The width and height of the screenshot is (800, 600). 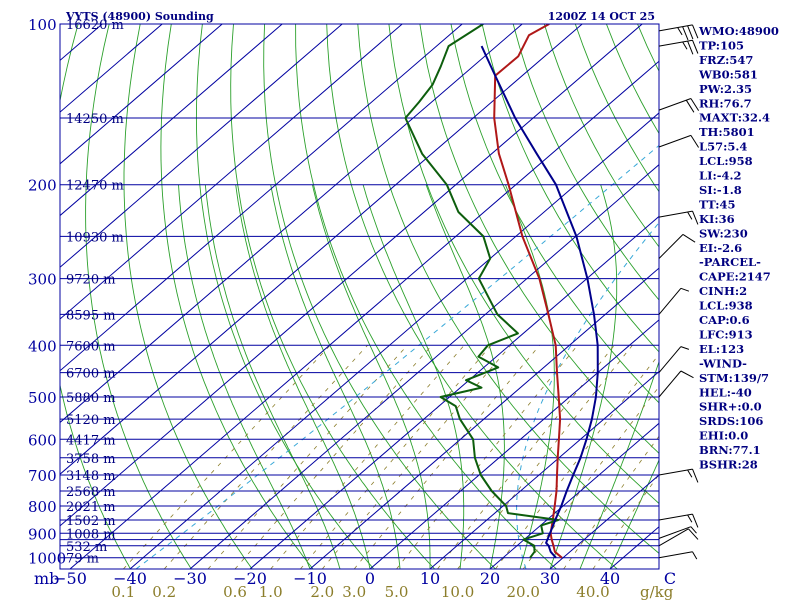 I want to click on stability-index: SW:230, so click(x=723, y=233).